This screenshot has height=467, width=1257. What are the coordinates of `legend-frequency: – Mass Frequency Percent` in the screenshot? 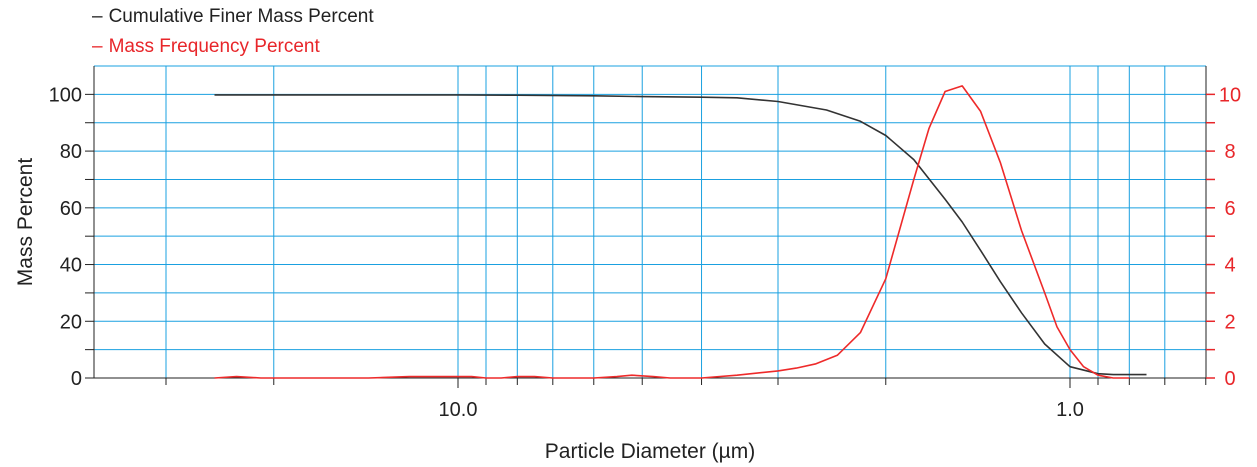 It's located at (206, 47).